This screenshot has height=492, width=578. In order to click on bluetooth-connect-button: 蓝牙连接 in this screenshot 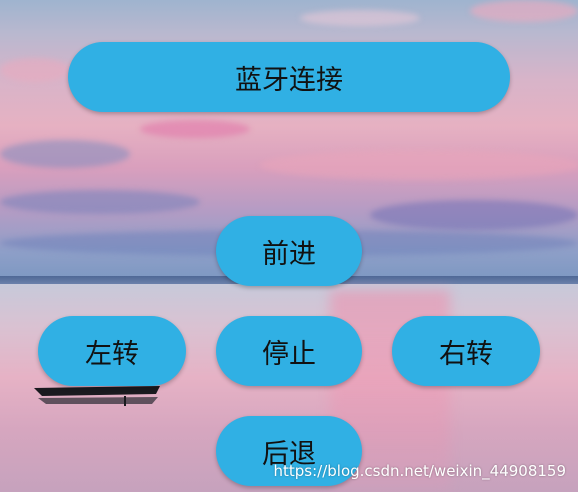, I will do `click(289, 77)`.